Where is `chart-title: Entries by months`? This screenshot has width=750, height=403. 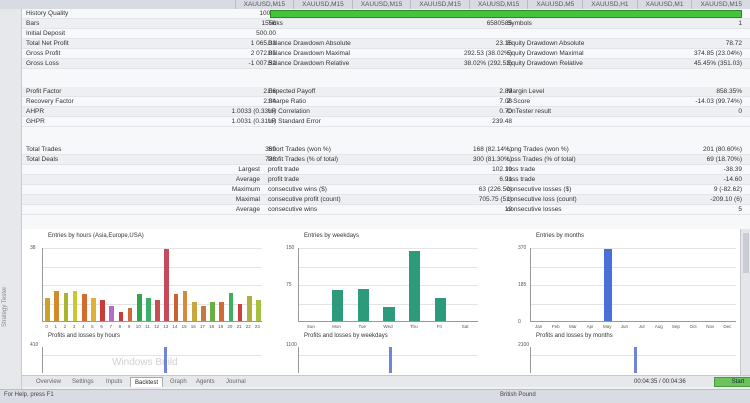
chart-title: Entries by months is located at coordinates (560, 236).